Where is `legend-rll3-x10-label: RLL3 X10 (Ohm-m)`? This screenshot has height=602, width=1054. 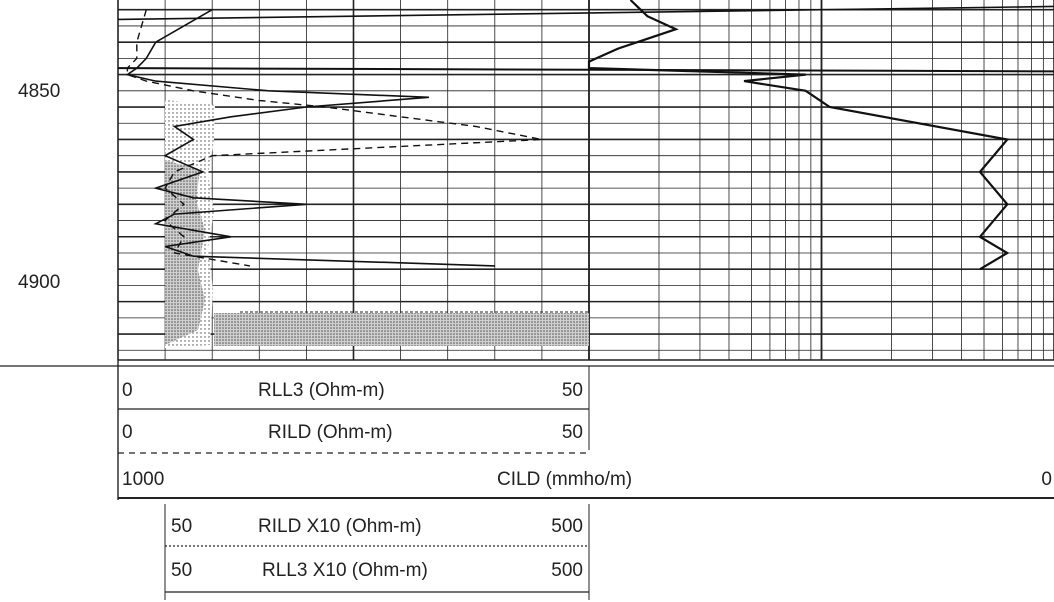
legend-rll3-x10-label: RLL3 X10 (Ohm-m) is located at coordinates (345, 570).